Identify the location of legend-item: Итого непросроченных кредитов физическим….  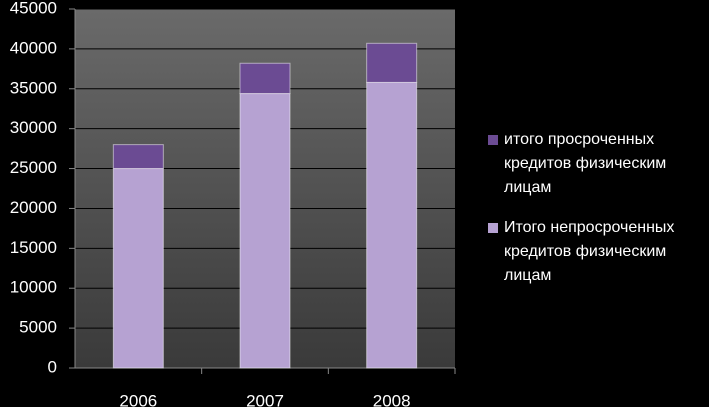
(593, 252).